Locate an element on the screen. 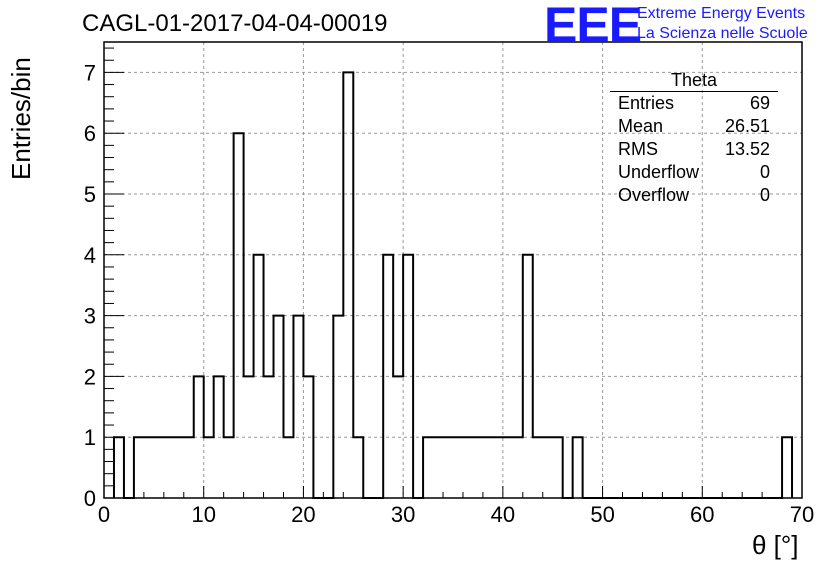 This screenshot has height=572, width=836. stats-row-overflow: Overflow 0 is located at coordinates (694, 195).